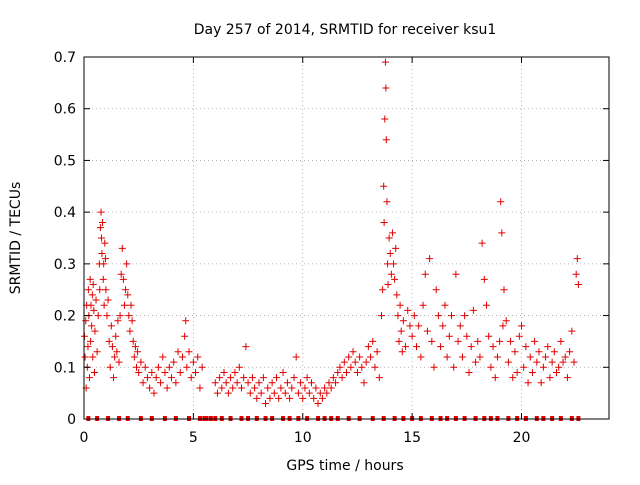  I want to click on x-tick-label: 10, so click(303, 438).